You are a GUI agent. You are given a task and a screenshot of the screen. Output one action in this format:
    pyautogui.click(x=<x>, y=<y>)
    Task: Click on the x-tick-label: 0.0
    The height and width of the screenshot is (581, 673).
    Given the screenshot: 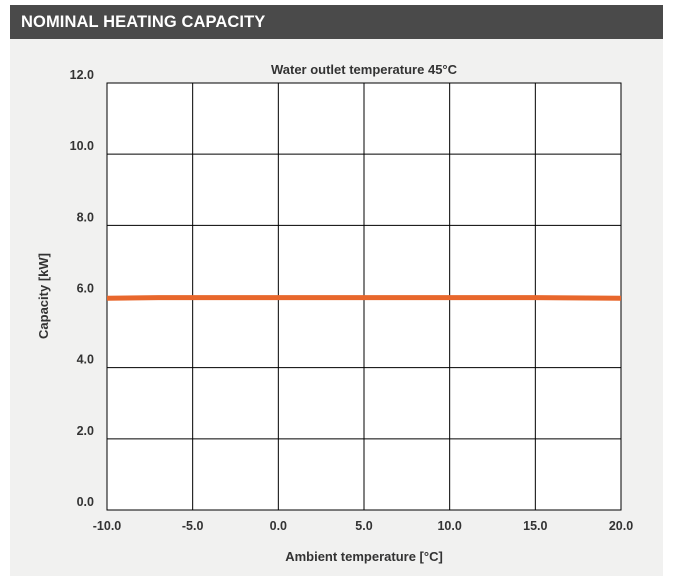 What is the action you would take?
    pyautogui.click(x=278, y=526)
    